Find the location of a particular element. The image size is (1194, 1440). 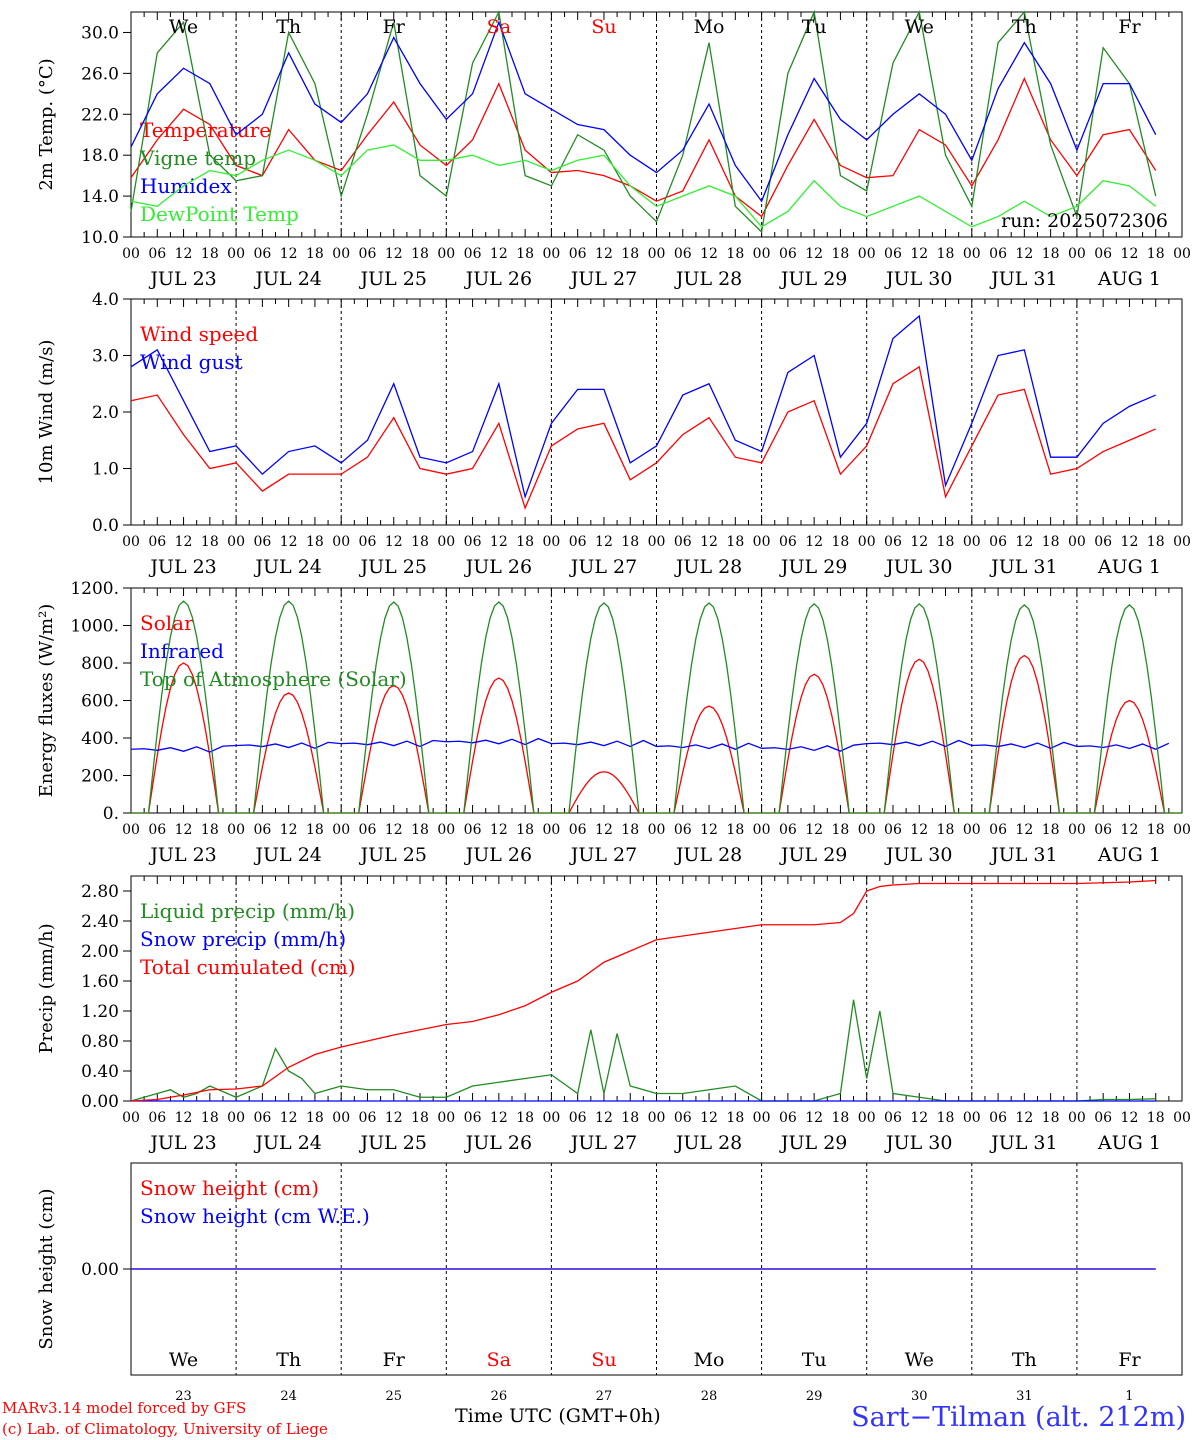

weekday-label: Mo is located at coordinates (709, 27).